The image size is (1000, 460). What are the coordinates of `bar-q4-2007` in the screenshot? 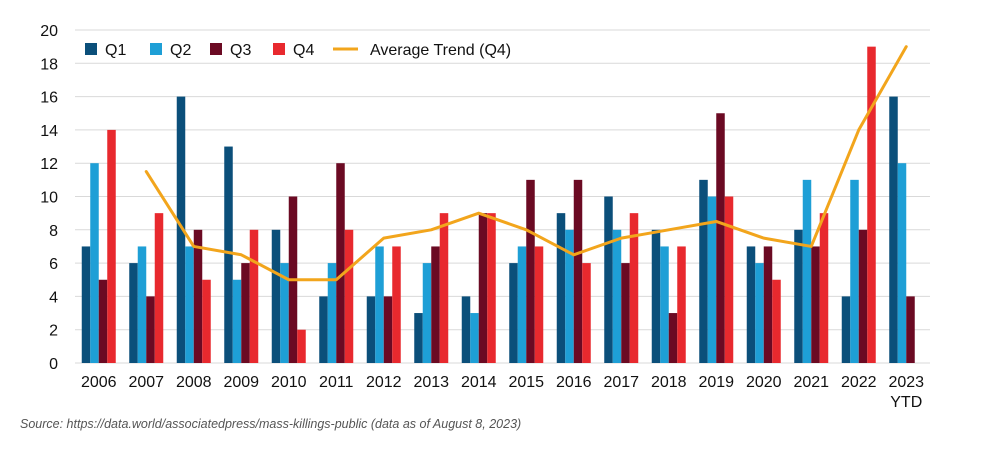 It's located at (159, 288).